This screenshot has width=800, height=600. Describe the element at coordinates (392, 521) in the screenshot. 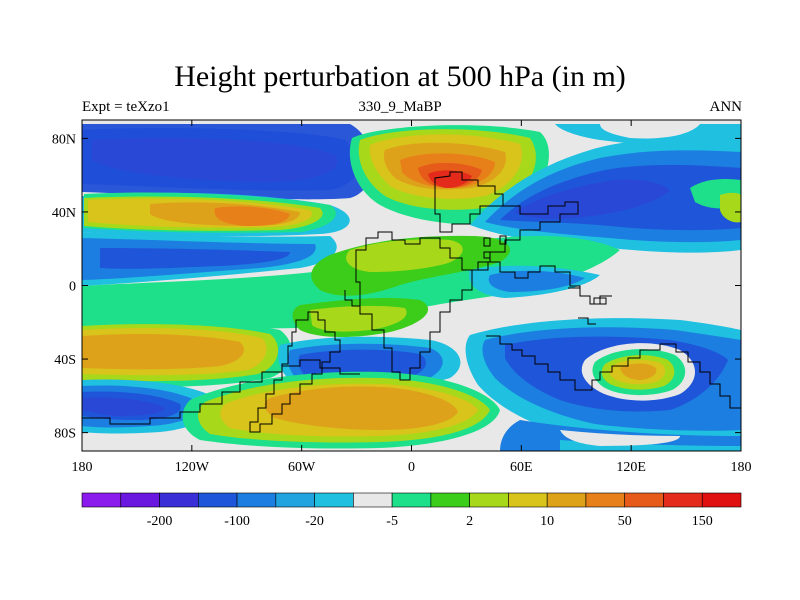

I see `colorbar-label: -5` at that location.